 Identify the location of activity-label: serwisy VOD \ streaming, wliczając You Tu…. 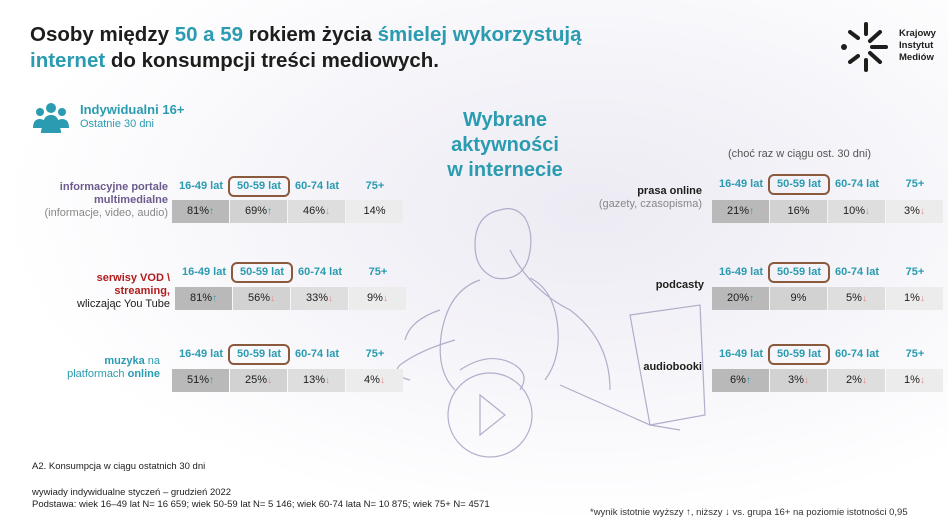
(105, 291).